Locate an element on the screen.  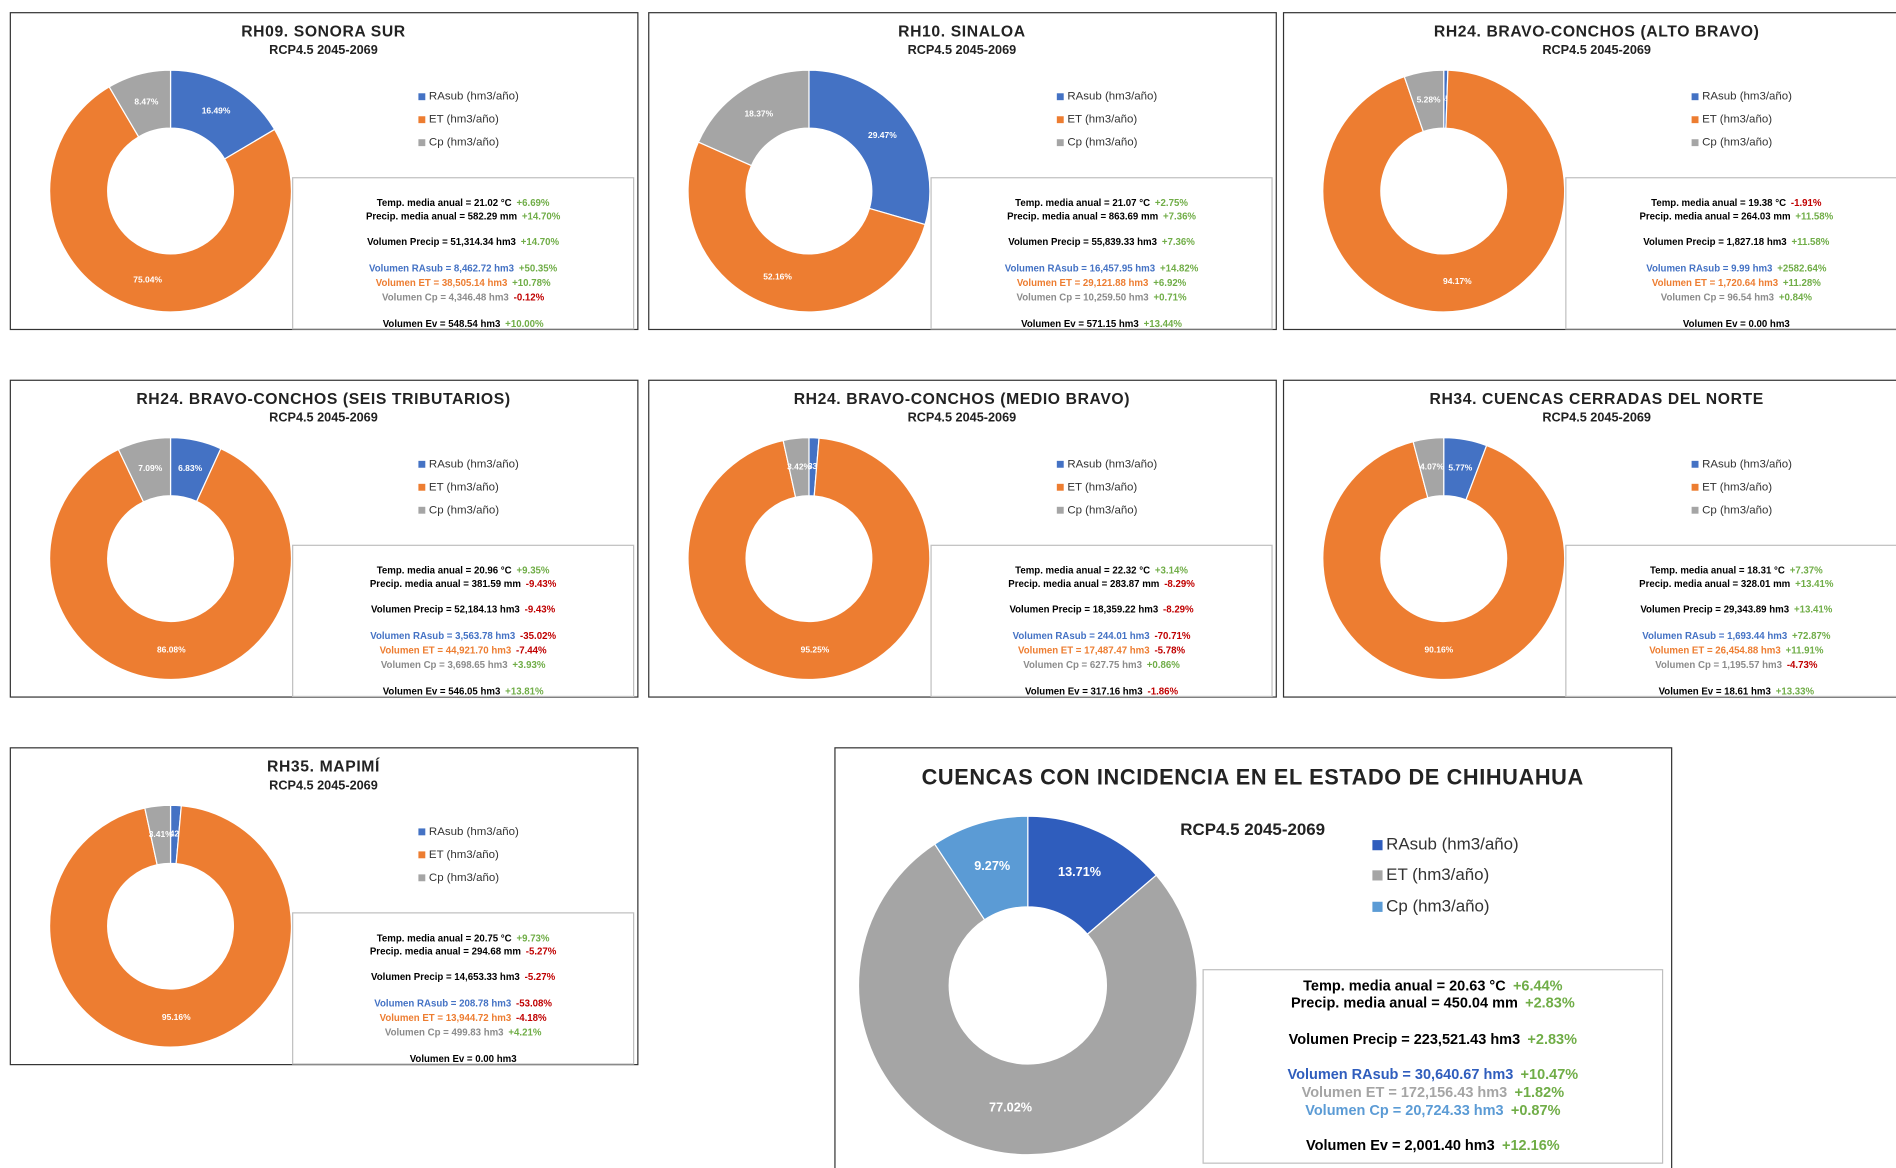
info-change: -8.29% is located at coordinates (1178, 609).